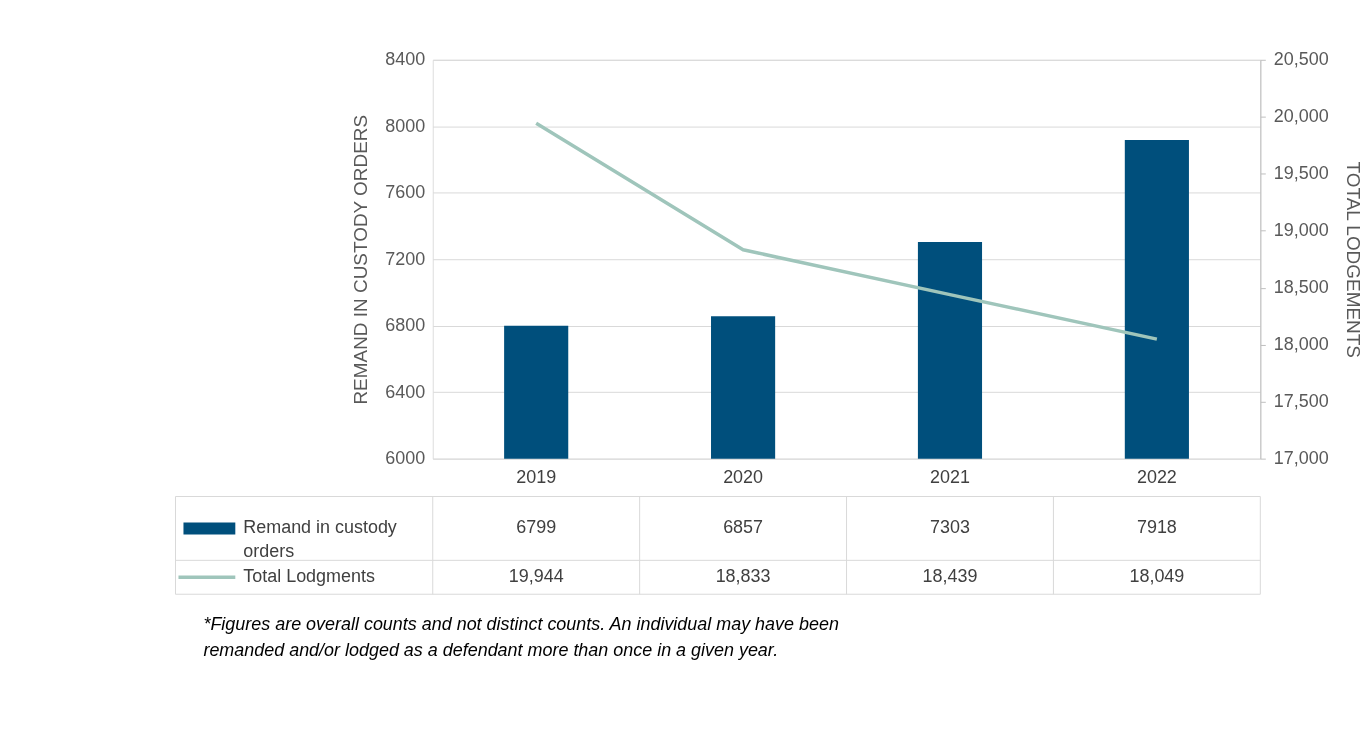 This screenshot has height=740, width=1372. Describe the element at coordinates (405, 325) in the screenshot. I see `y-tick-label: 6800` at that location.